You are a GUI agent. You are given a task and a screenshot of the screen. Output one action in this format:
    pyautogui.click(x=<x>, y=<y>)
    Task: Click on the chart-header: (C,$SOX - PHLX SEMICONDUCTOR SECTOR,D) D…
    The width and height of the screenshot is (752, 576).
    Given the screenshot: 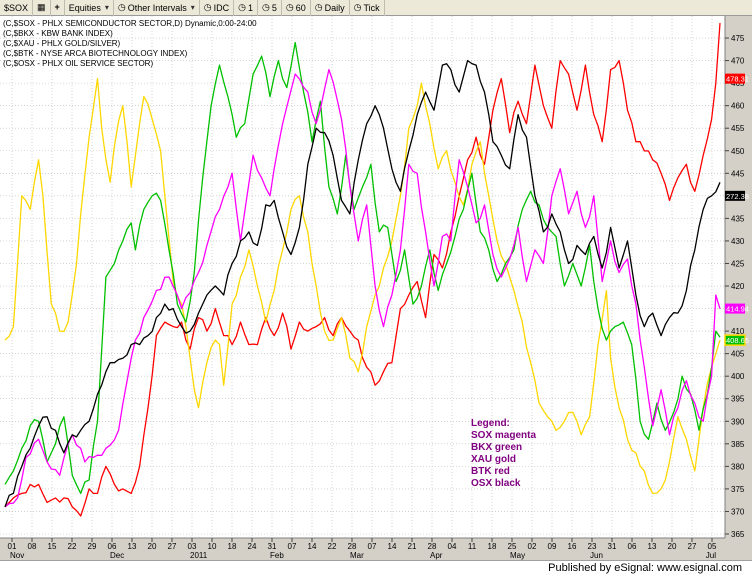 What is the action you would take?
    pyautogui.click(x=130, y=43)
    